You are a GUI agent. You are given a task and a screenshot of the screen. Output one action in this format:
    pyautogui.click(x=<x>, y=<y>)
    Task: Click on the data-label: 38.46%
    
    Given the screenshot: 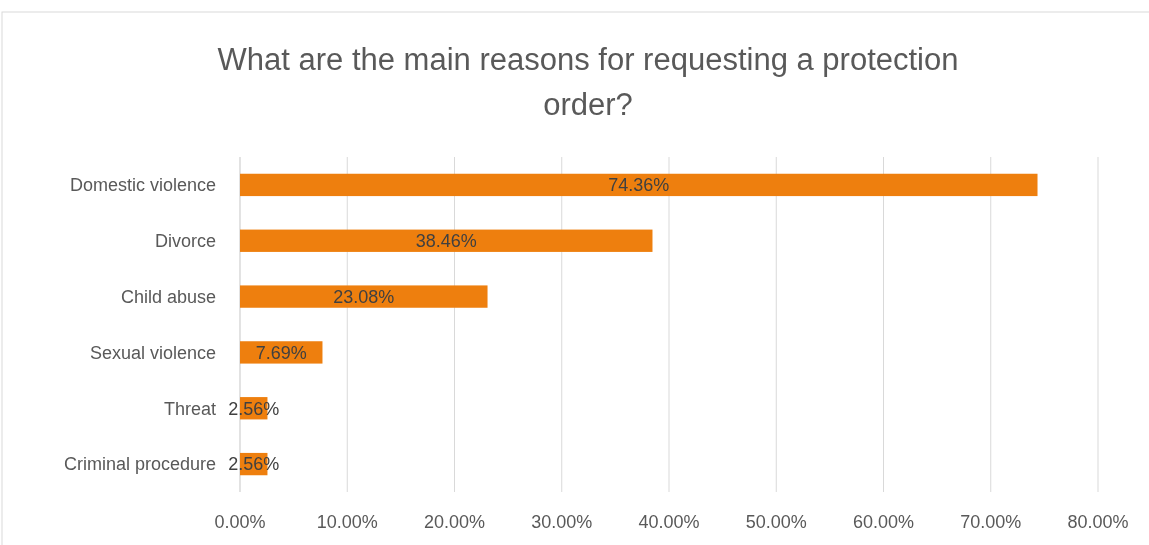 What is the action you would take?
    pyautogui.click(x=446, y=241)
    